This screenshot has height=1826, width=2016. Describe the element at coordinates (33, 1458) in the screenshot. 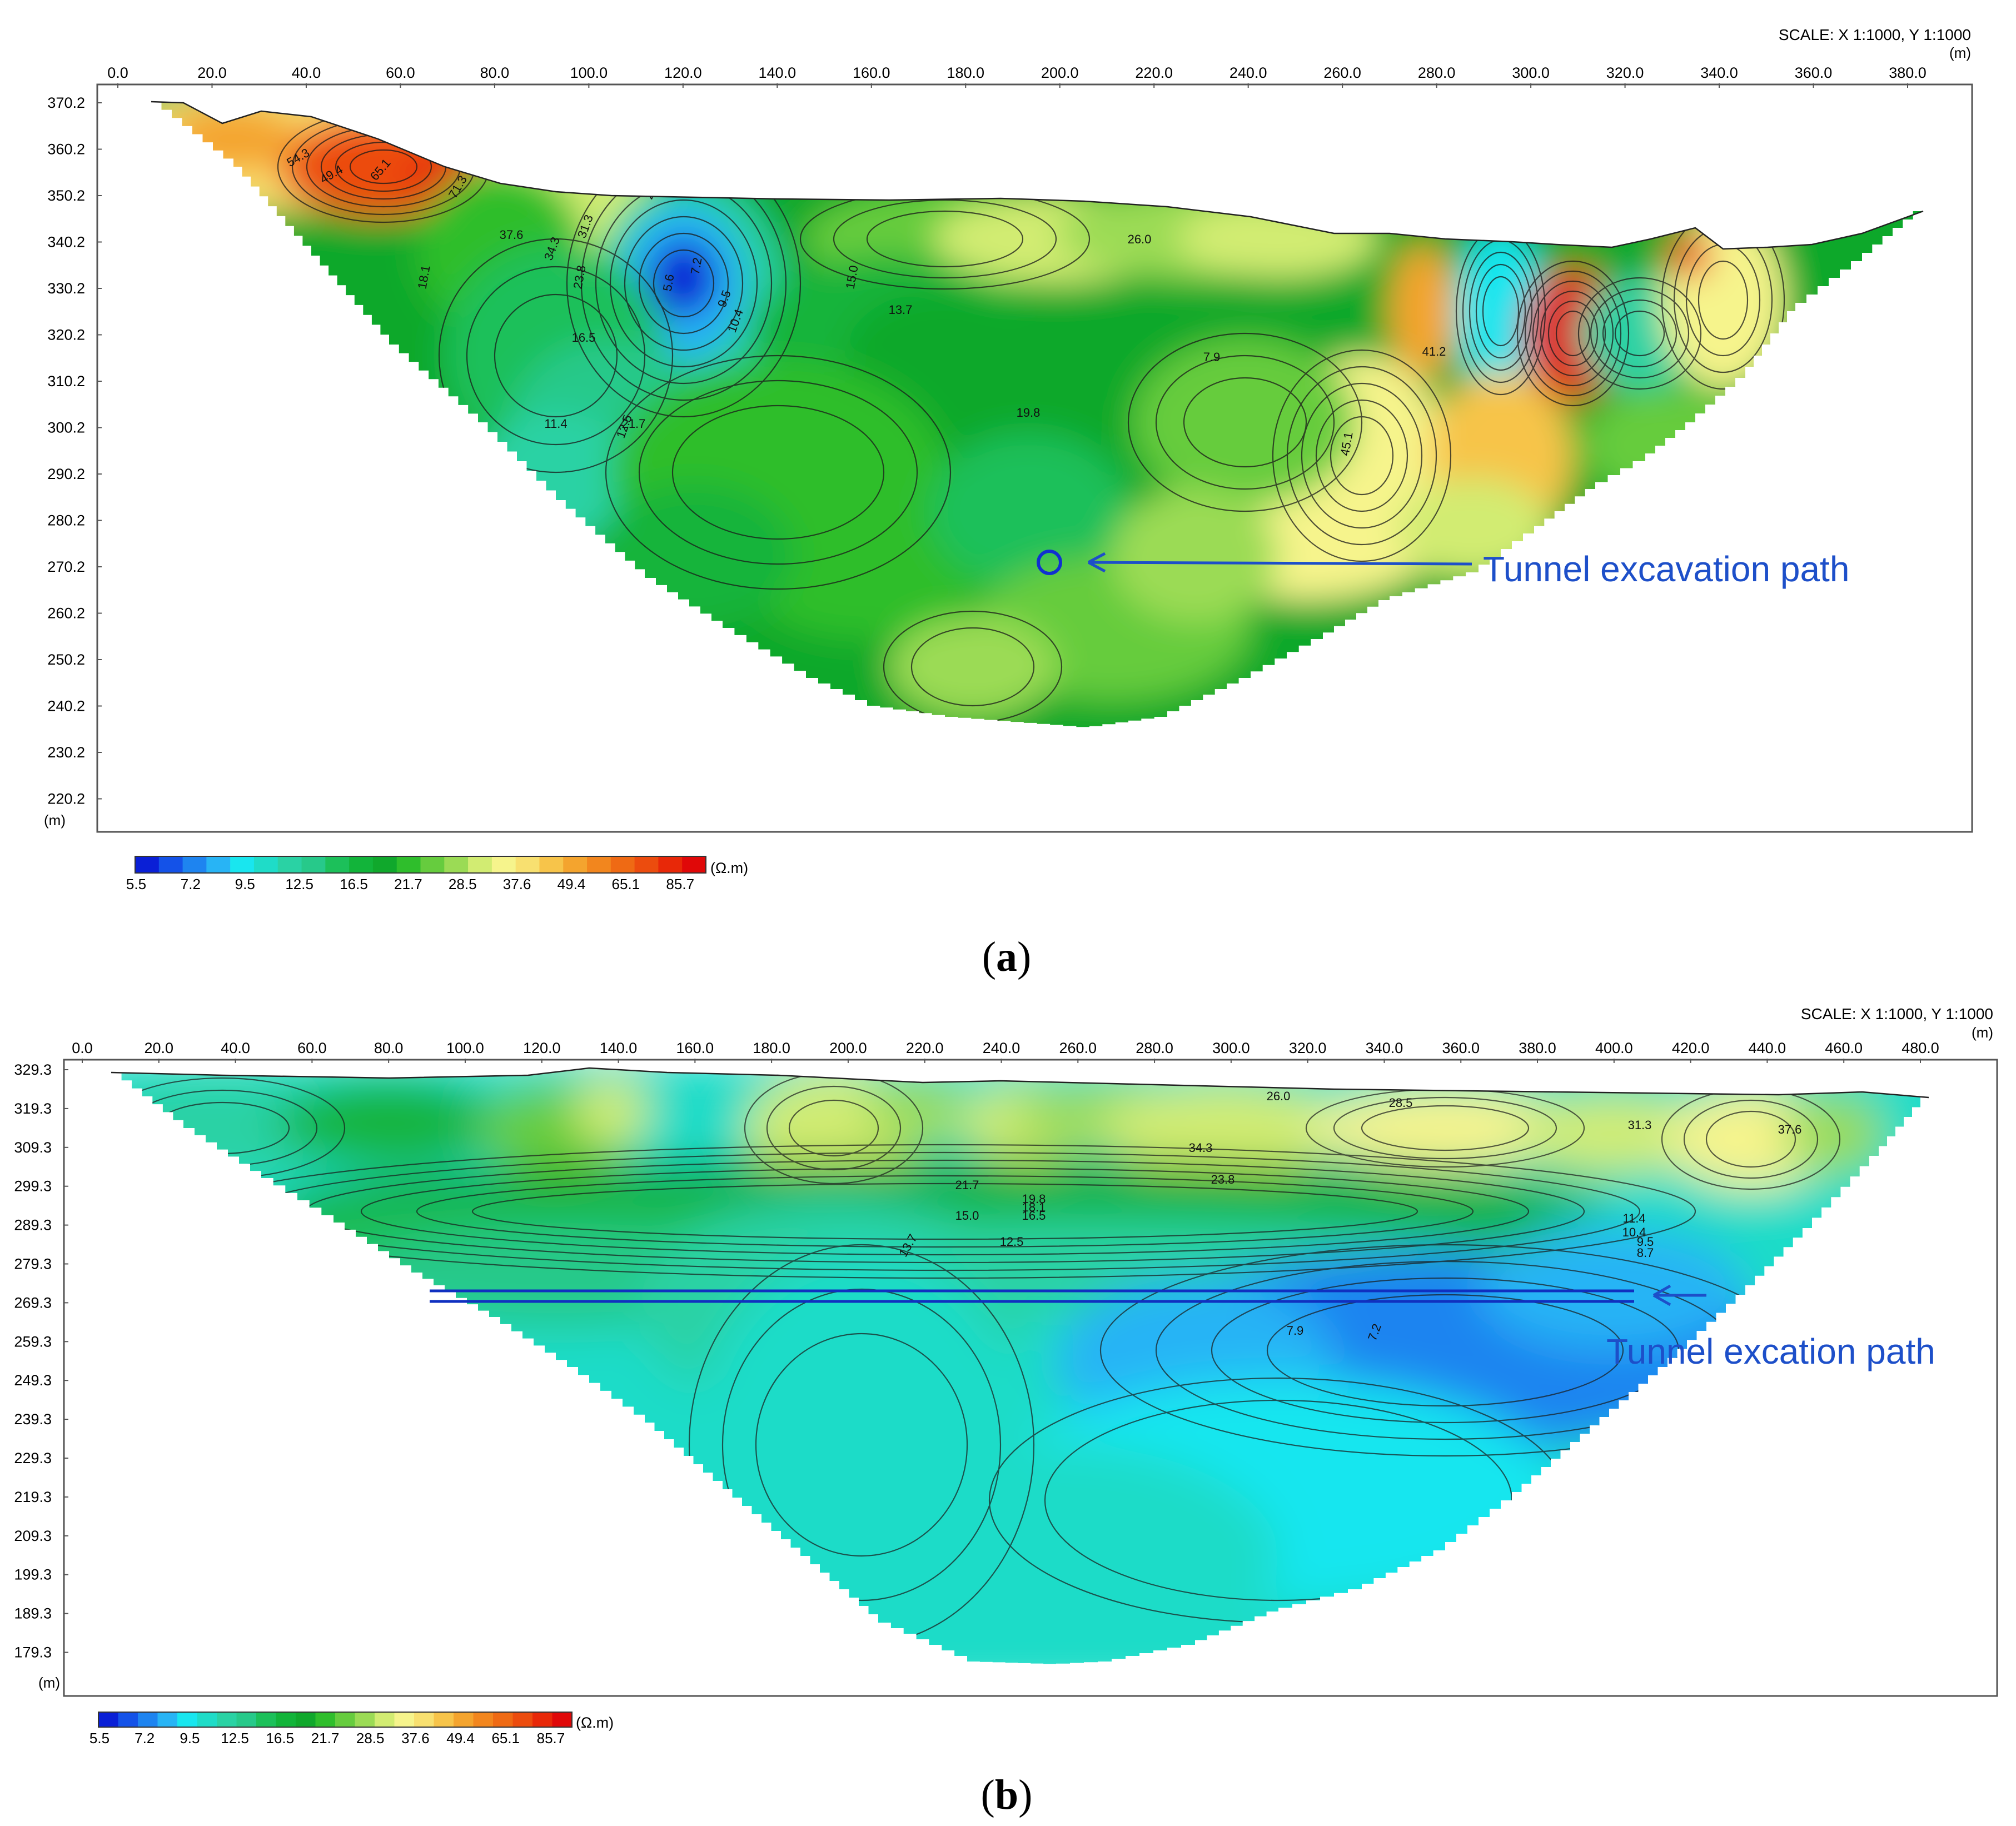

I see `y-tick-label: 229.3` at that location.